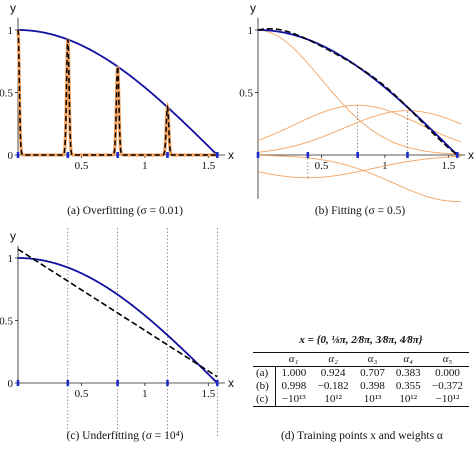 The image size is (474, 450). What do you see at coordinates (293, 359) in the screenshot?
I see `table-header-cell: α₁` at bounding box center [293, 359].